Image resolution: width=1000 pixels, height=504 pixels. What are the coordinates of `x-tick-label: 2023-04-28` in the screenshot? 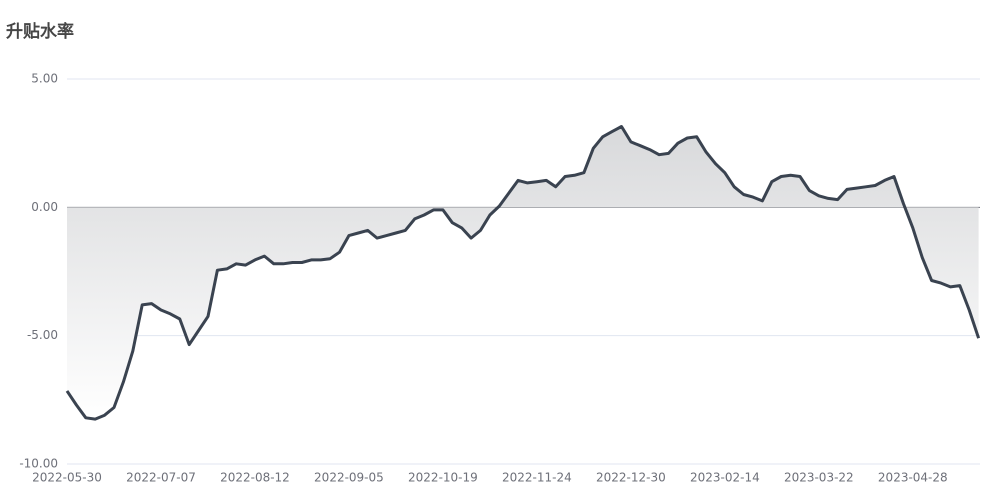 It's located at (913, 478).